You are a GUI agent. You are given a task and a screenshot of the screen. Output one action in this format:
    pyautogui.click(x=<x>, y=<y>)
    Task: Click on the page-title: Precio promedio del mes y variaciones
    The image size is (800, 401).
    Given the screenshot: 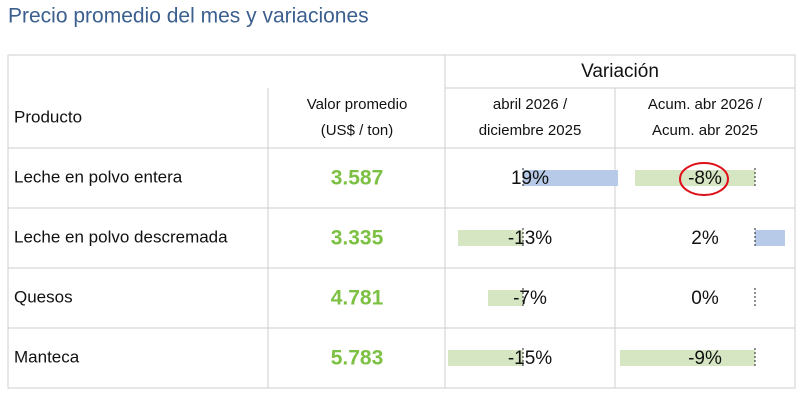 What is the action you would take?
    pyautogui.click(x=188, y=16)
    